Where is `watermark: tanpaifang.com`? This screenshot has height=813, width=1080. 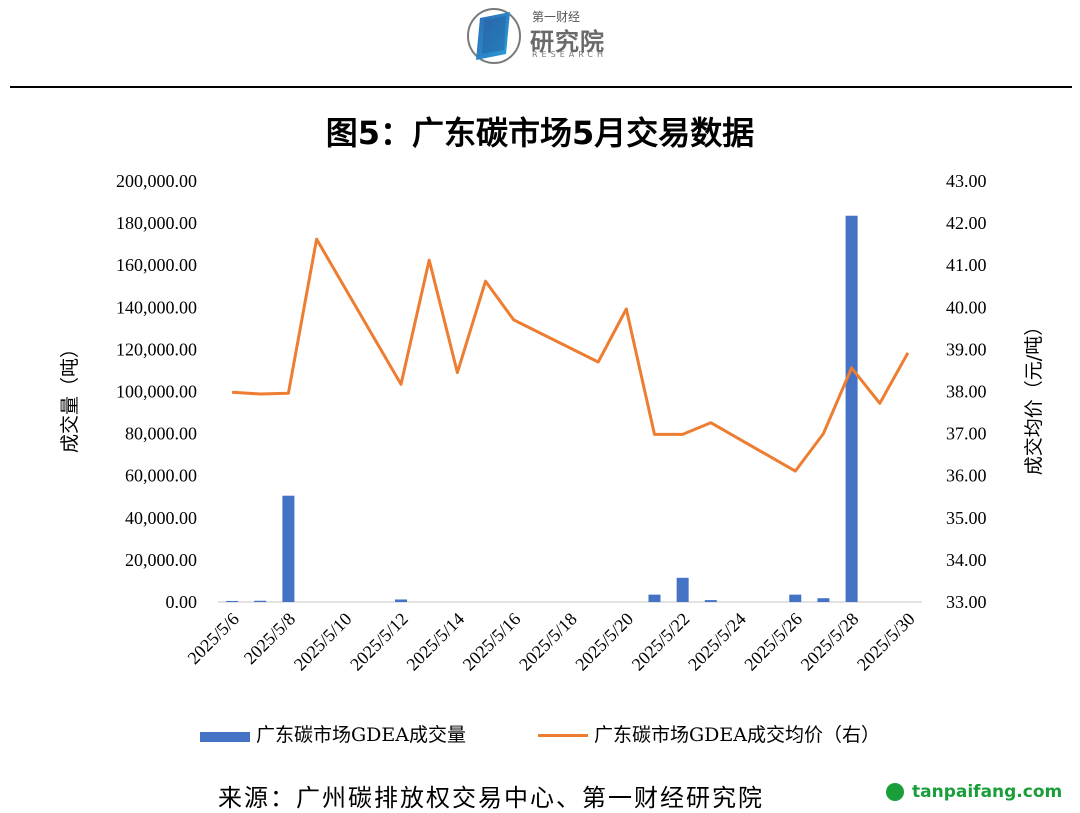
watermark: tanpaifang.com is located at coordinates (974, 792).